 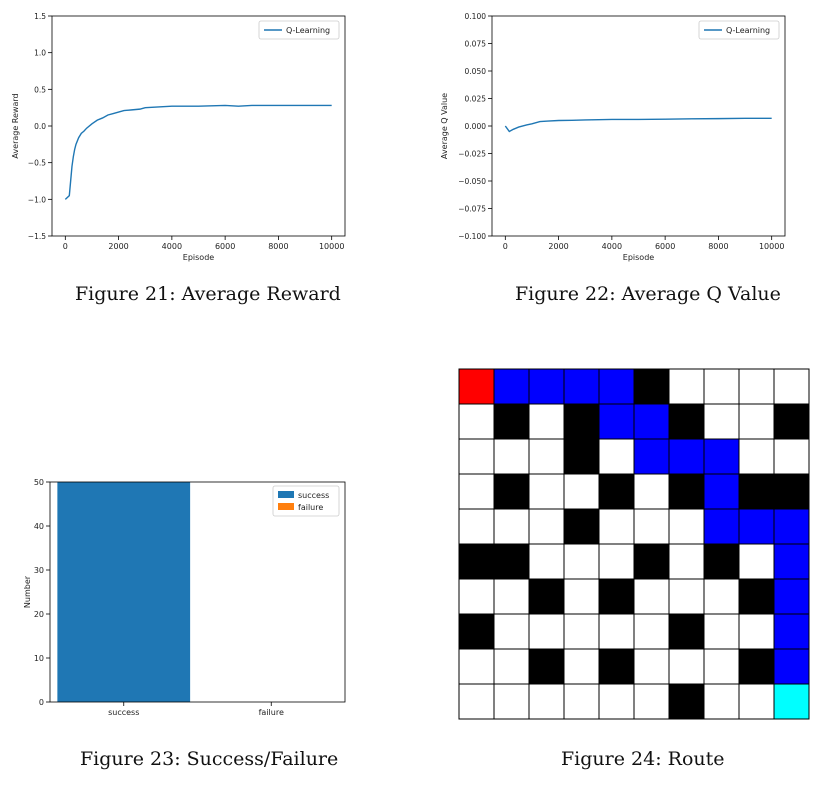 What do you see at coordinates (271, 712) in the screenshot?
I see `x-tick-label: failure` at bounding box center [271, 712].